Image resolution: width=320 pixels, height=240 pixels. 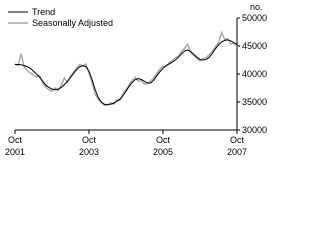 What do you see at coordinates (163, 146) in the screenshot?
I see `x-tick-label: Oct 2005` at bounding box center [163, 146].